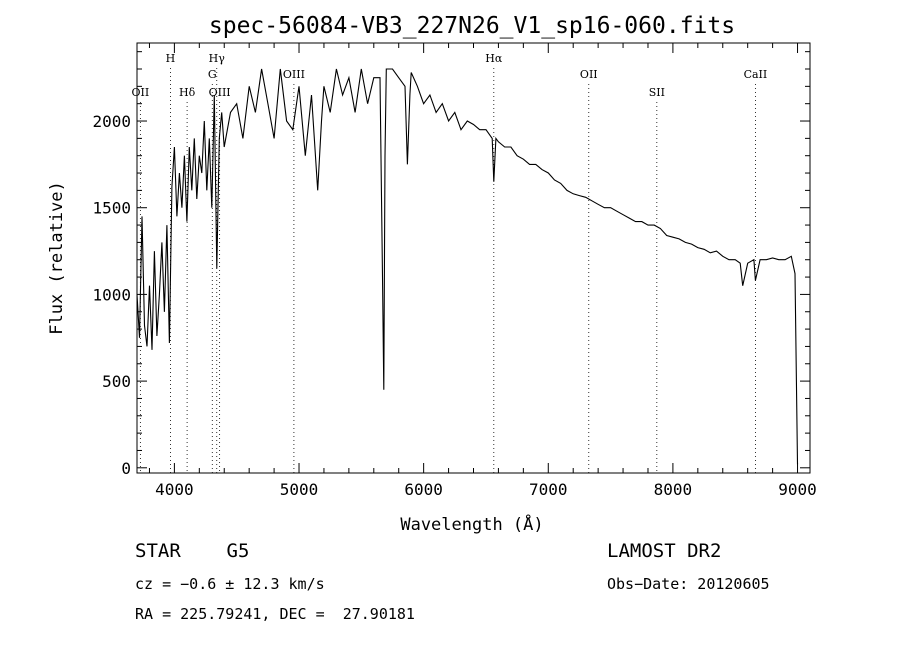 The width and height of the screenshot is (900, 650). I want to click on redshift-velocity: cz = −0.6 ± 12.3 km/s, so click(230, 584).